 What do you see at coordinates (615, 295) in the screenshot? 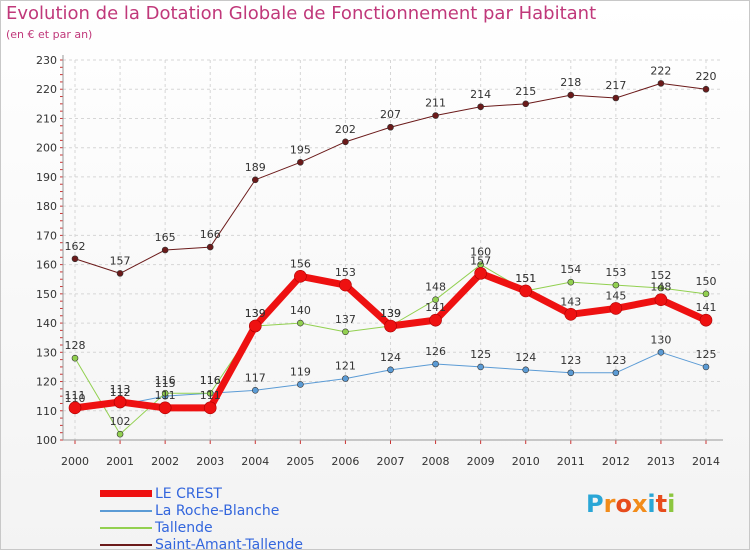
I see `data-label-le-crest: 145` at bounding box center [615, 295].